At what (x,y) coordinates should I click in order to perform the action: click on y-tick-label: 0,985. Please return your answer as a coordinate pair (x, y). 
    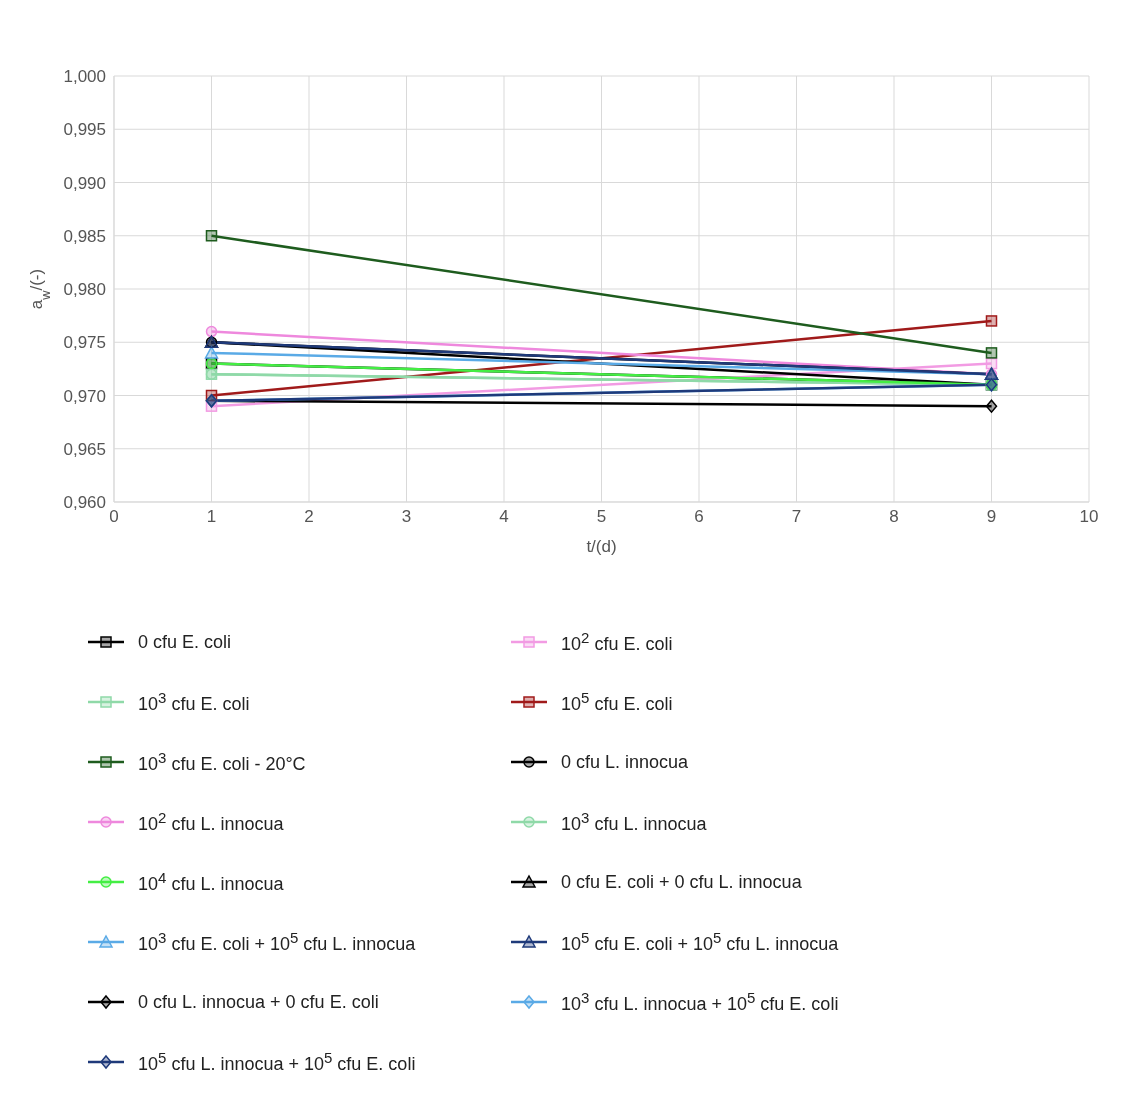
    Looking at the image, I should click on (84, 236).